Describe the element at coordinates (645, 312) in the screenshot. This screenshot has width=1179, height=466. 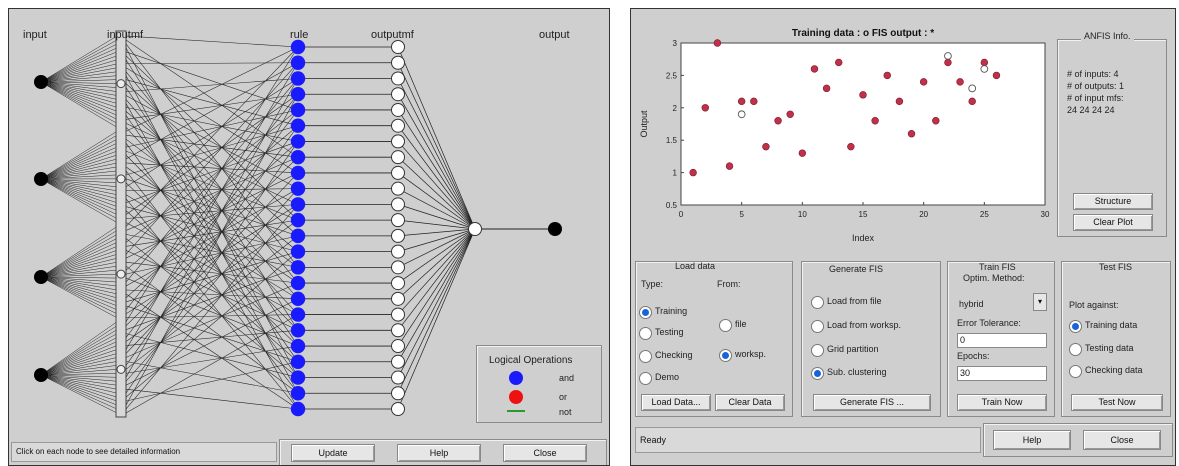
I see `type-training-radio` at that location.